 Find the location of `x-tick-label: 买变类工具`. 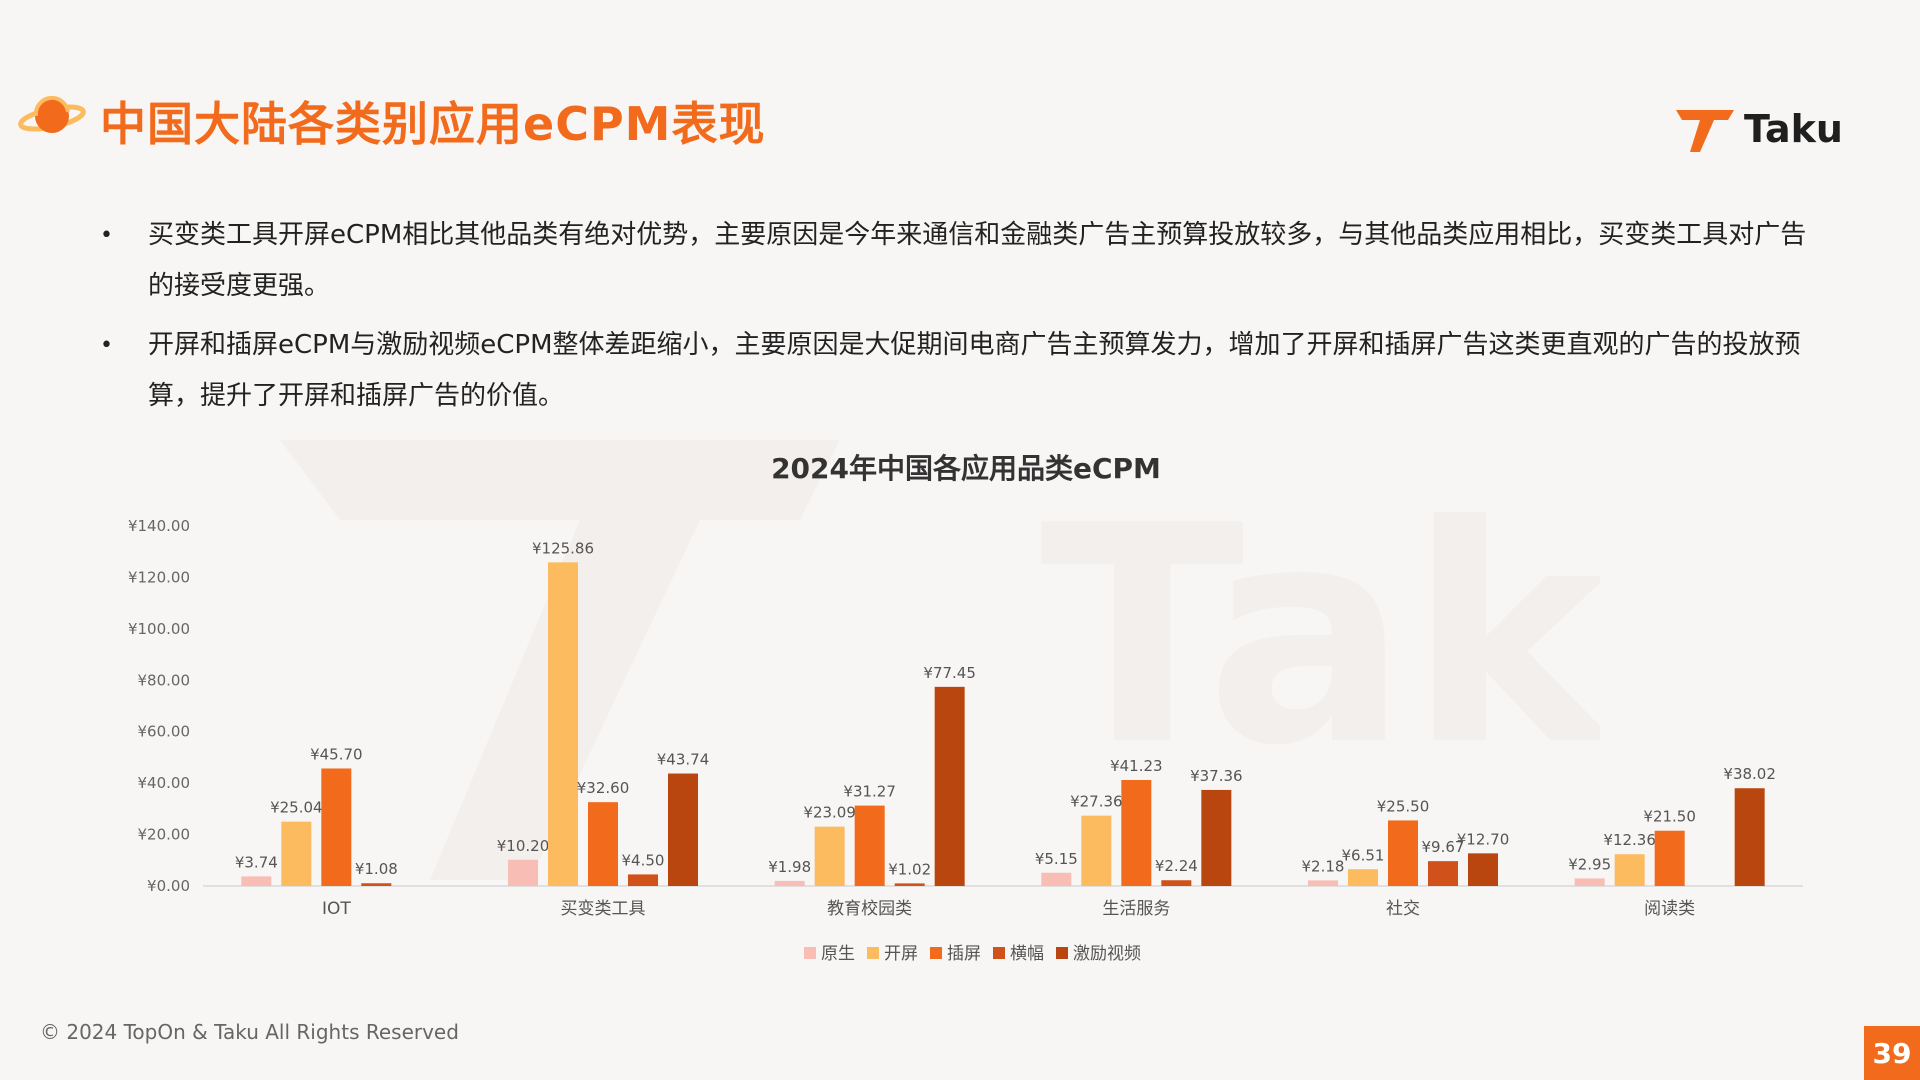

x-tick-label: 买变类工具 is located at coordinates (603, 909).